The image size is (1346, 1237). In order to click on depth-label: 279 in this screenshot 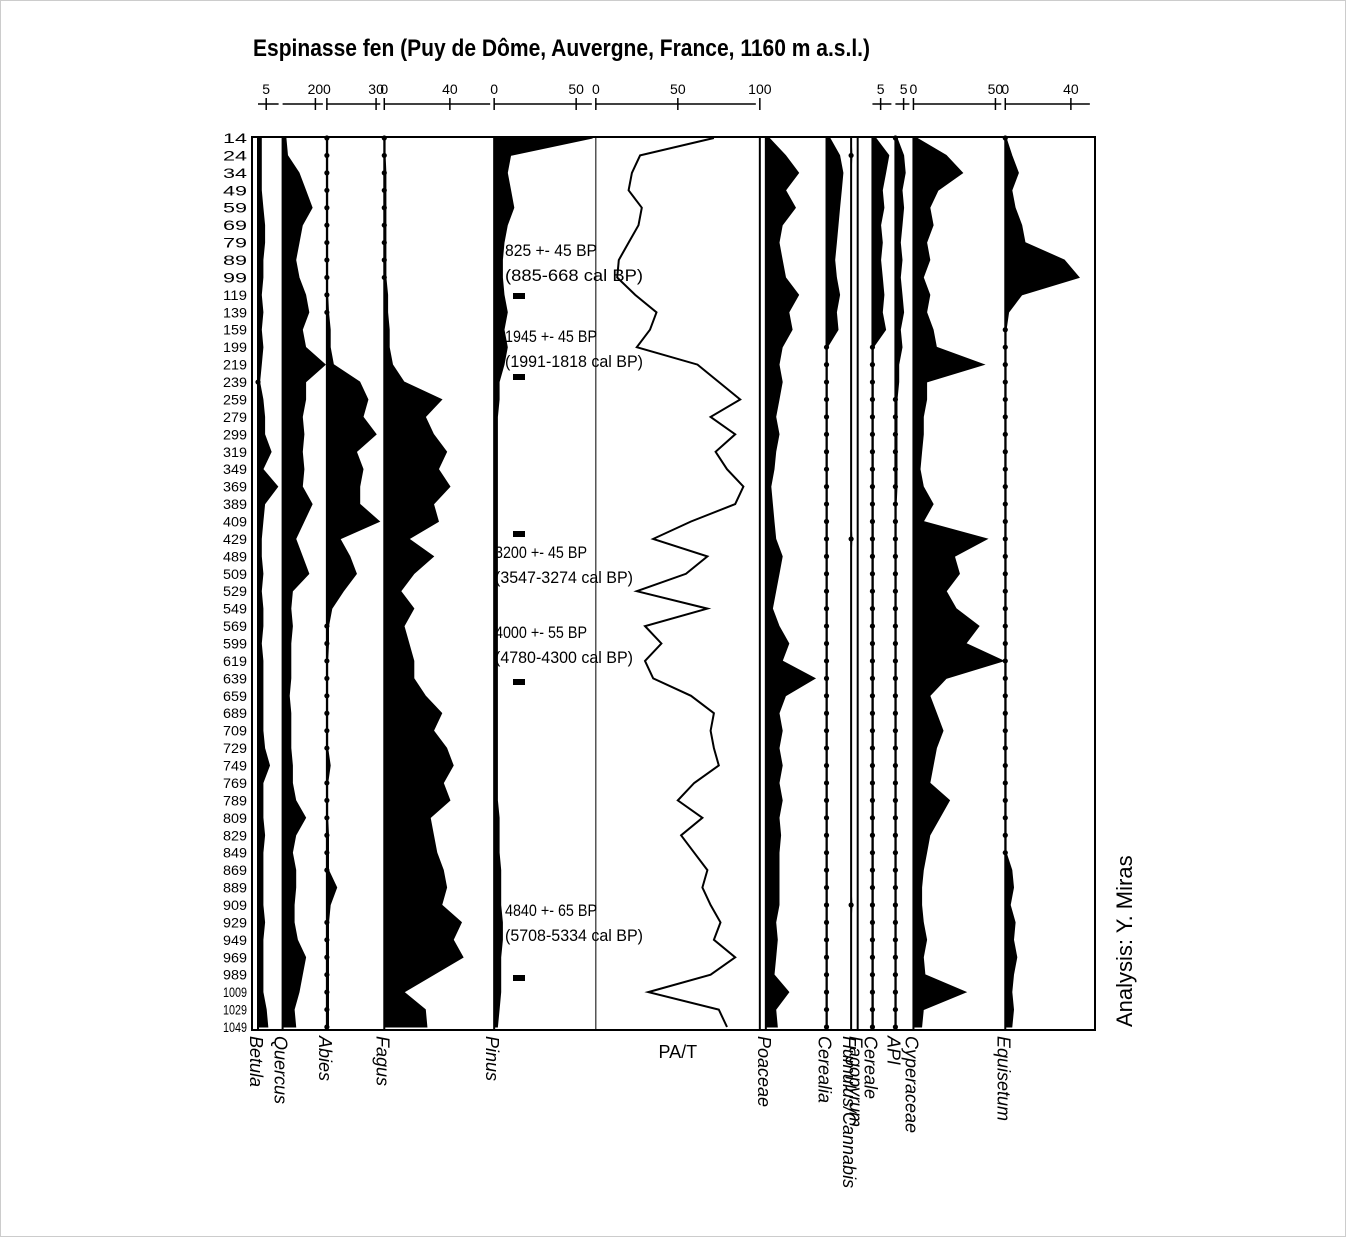, I will do `click(235, 417)`.